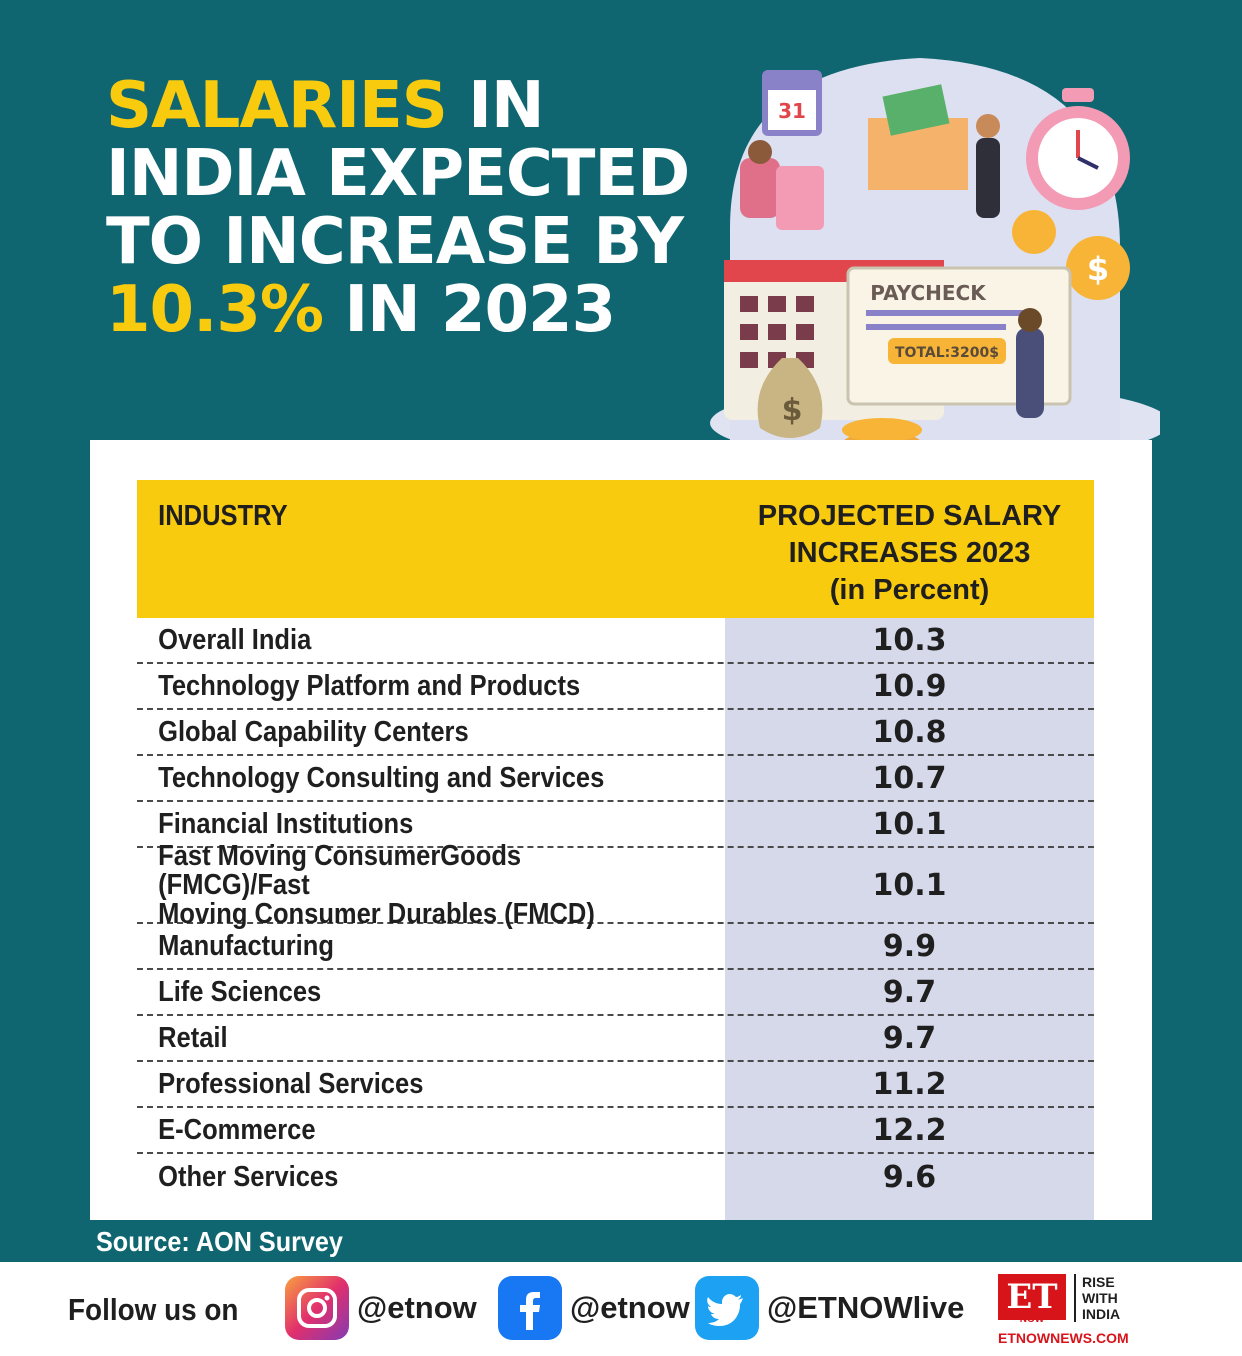 This screenshot has height=1356, width=1242. I want to click on headline-highlight-percent: 10.3%, so click(215, 310).